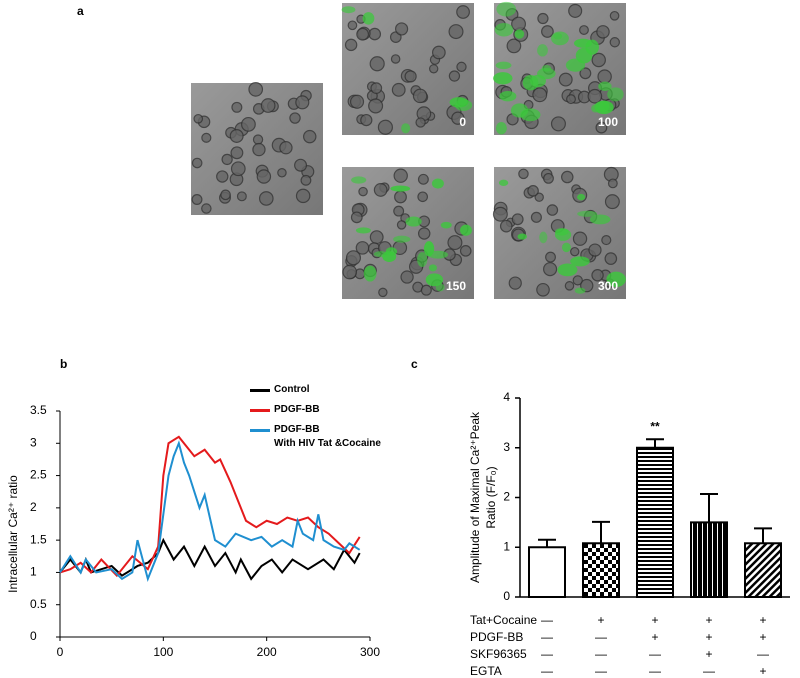  I want to click on y-tick-label: 3.5, so click(38, 410).